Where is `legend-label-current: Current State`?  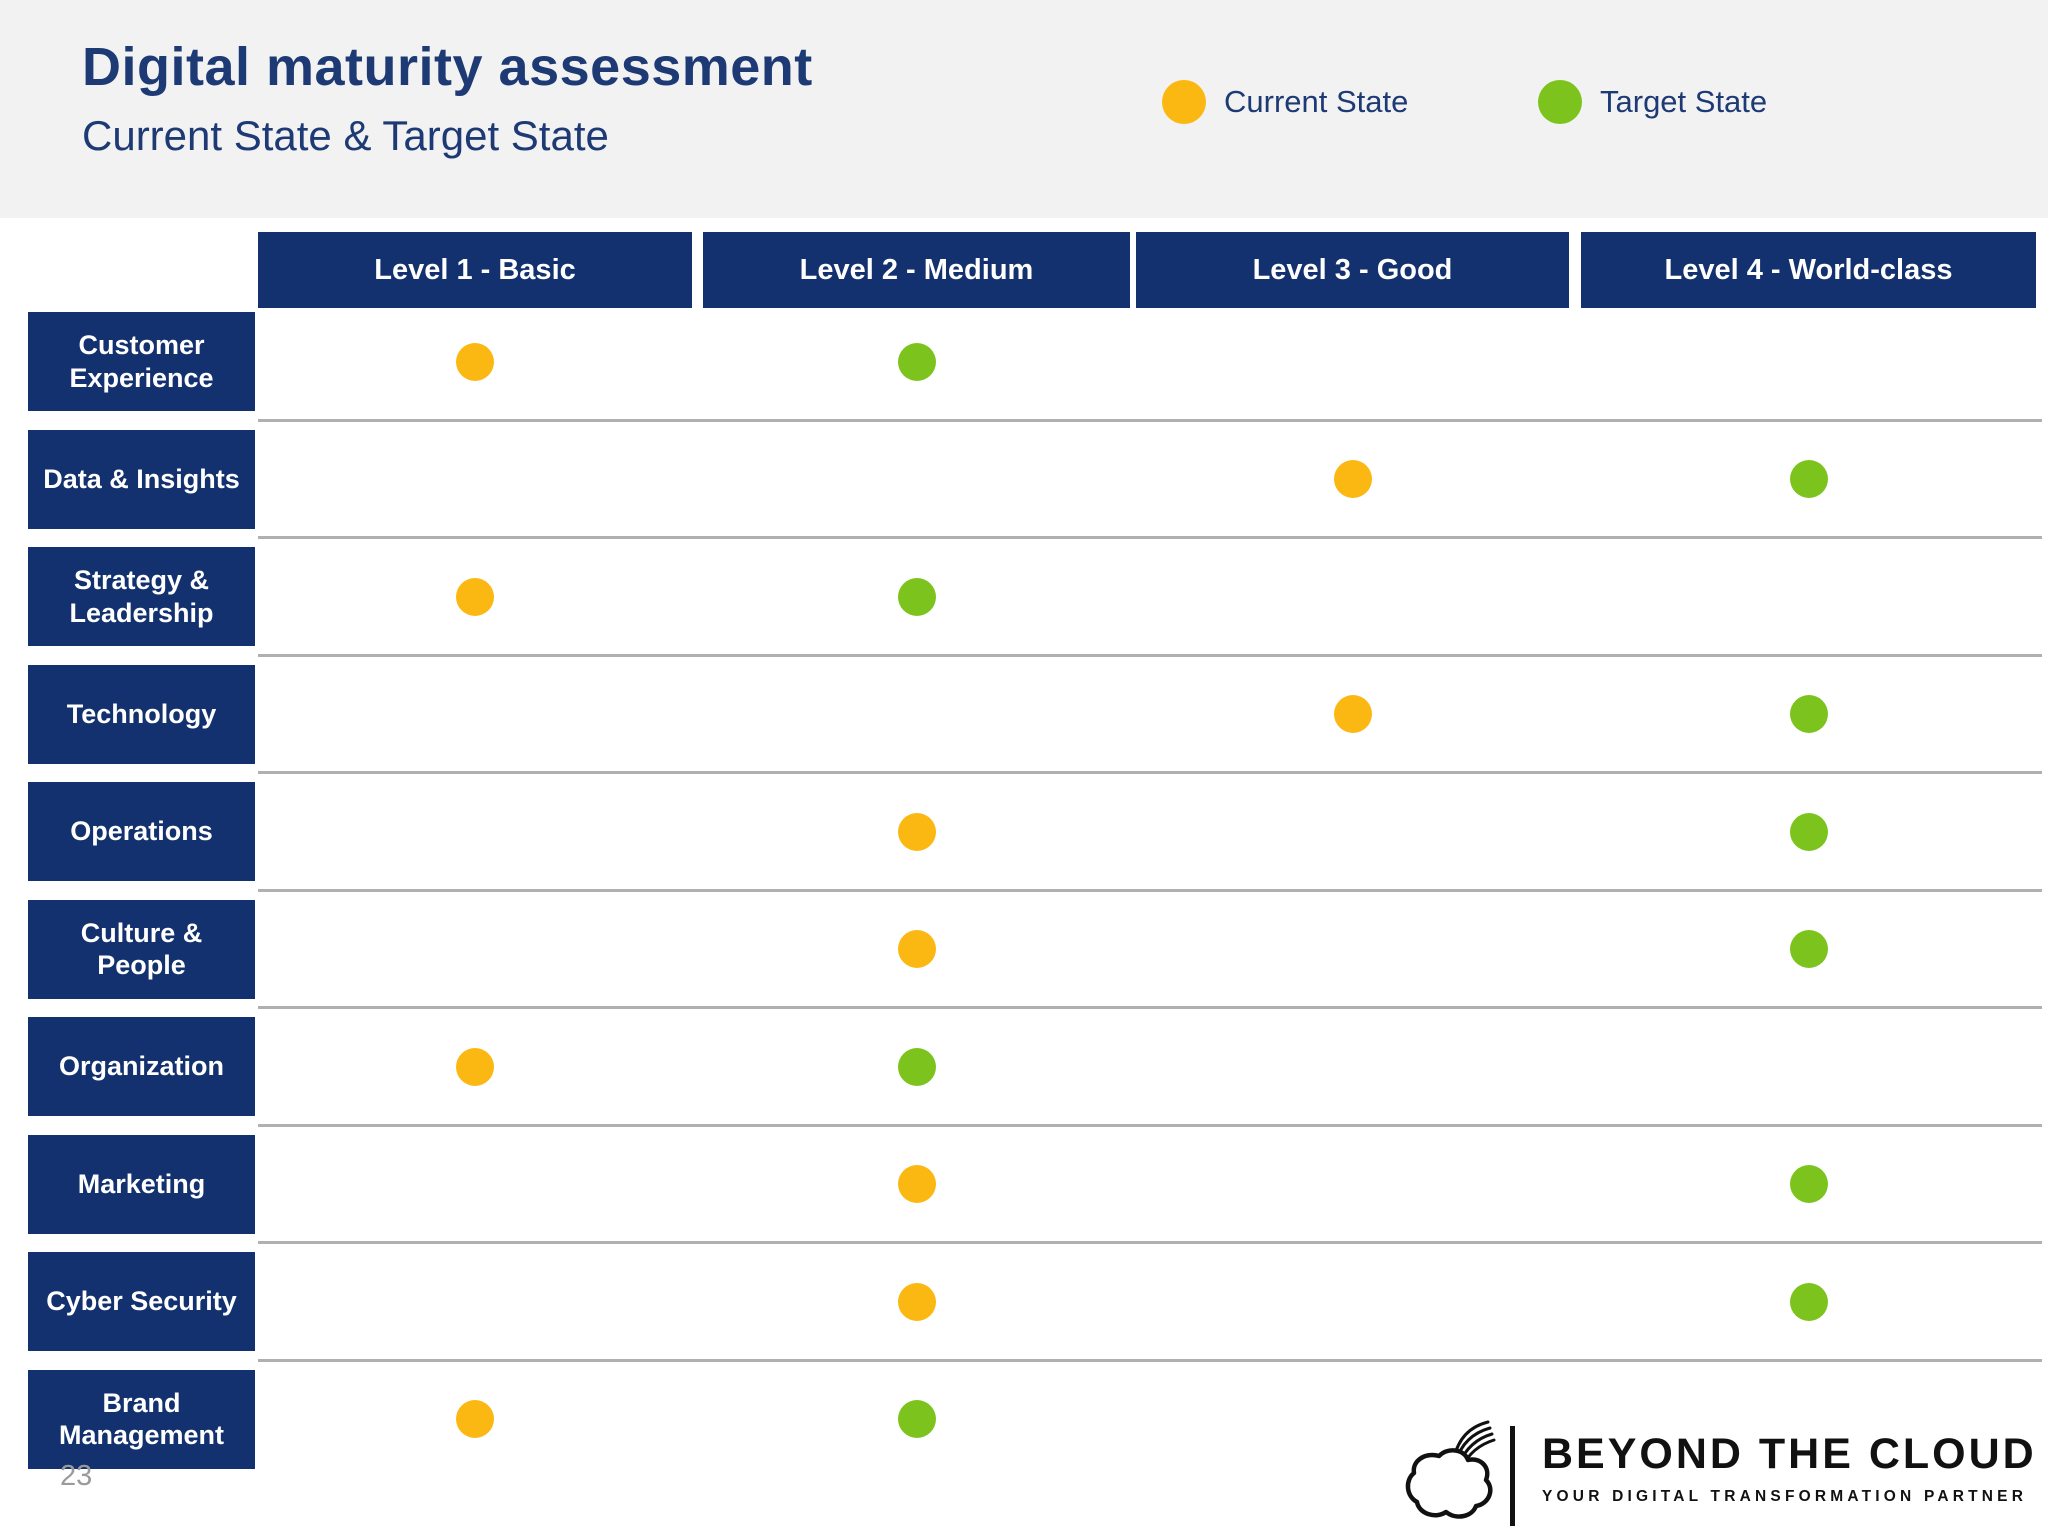 legend-label-current: Current State is located at coordinates (1316, 101).